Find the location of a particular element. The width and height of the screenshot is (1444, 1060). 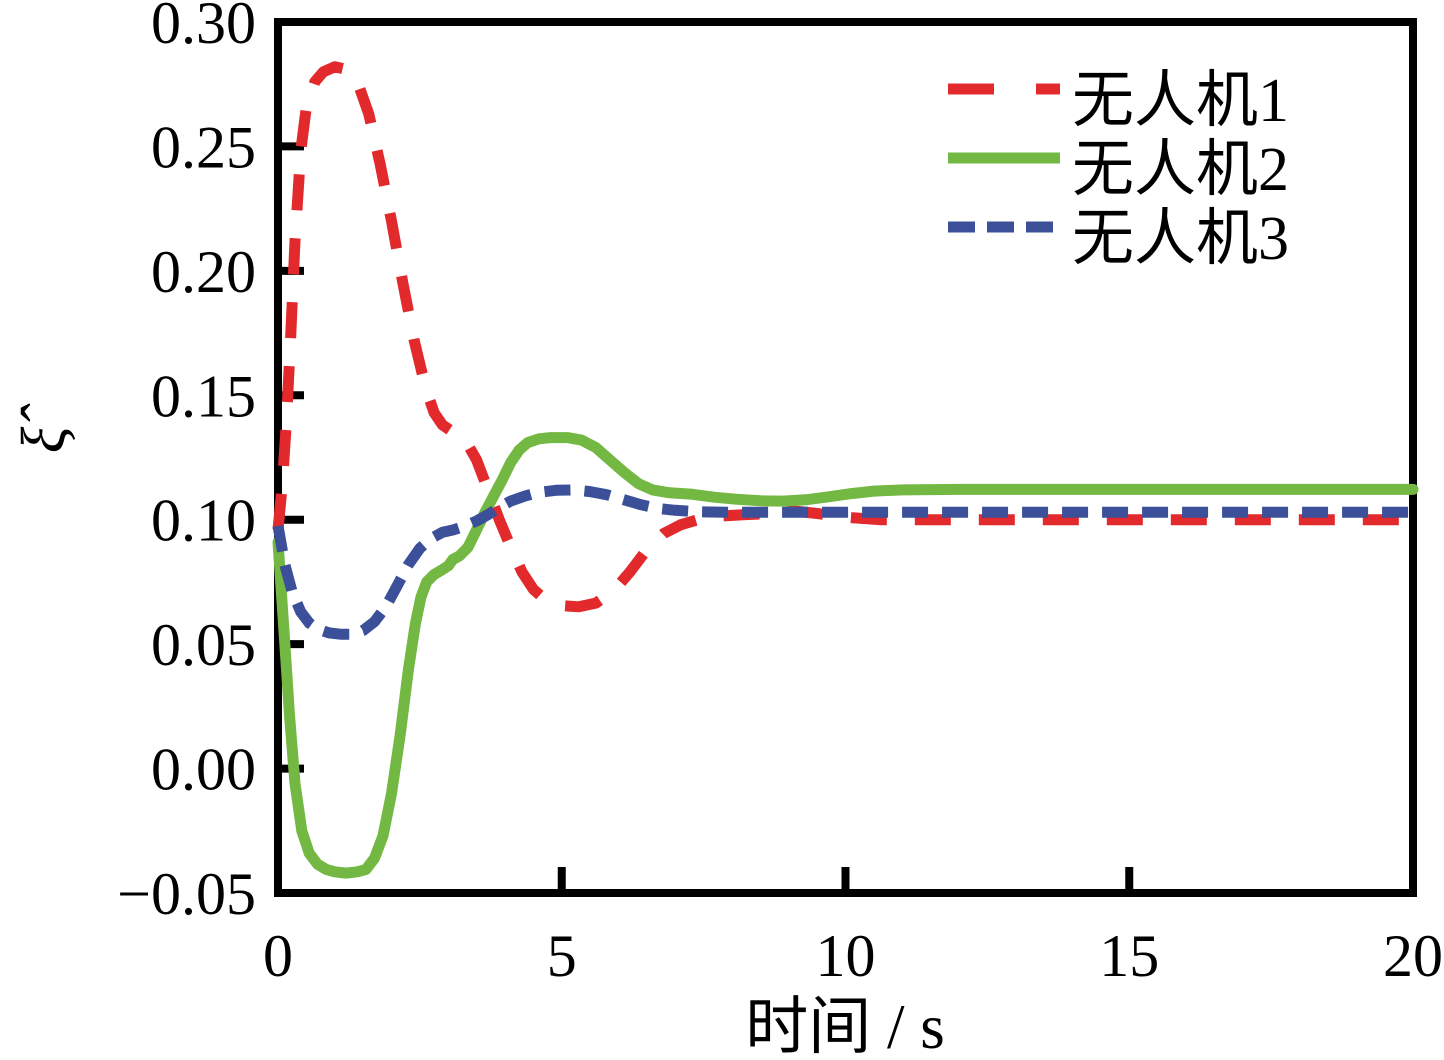

x-tick-label: 0 is located at coordinates (278, 956).